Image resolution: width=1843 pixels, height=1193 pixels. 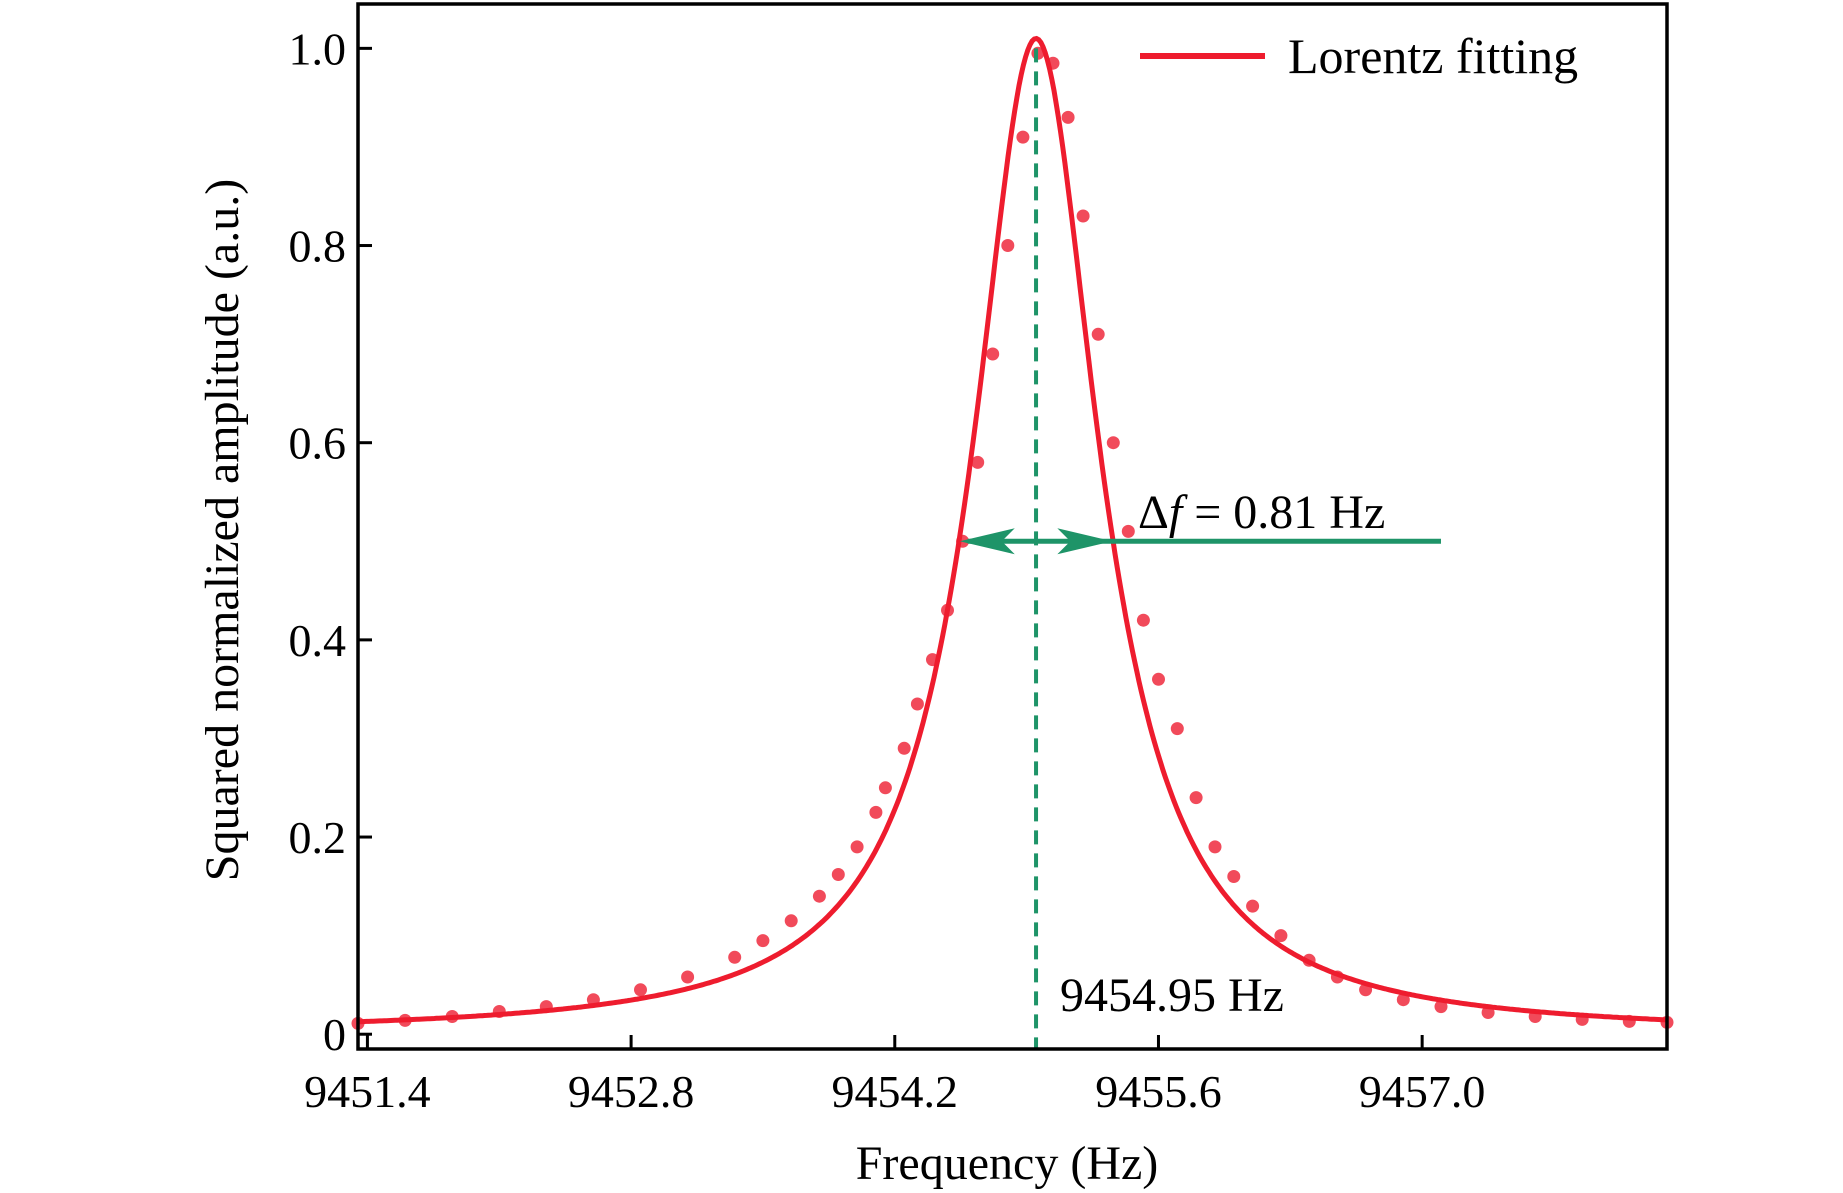 I want to click on fwhm-arrow-left, so click(x=987, y=541).